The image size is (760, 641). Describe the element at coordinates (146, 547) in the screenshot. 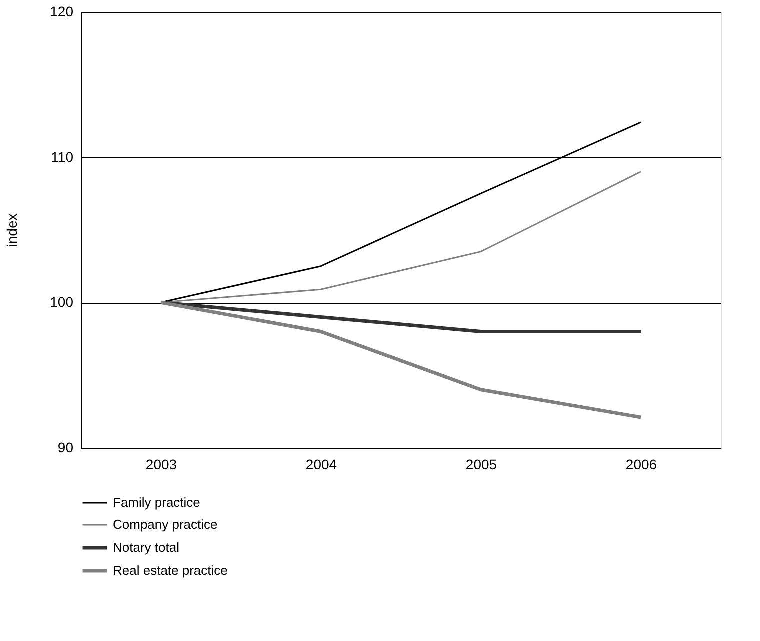

I see `legend-label: Notary total` at that location.